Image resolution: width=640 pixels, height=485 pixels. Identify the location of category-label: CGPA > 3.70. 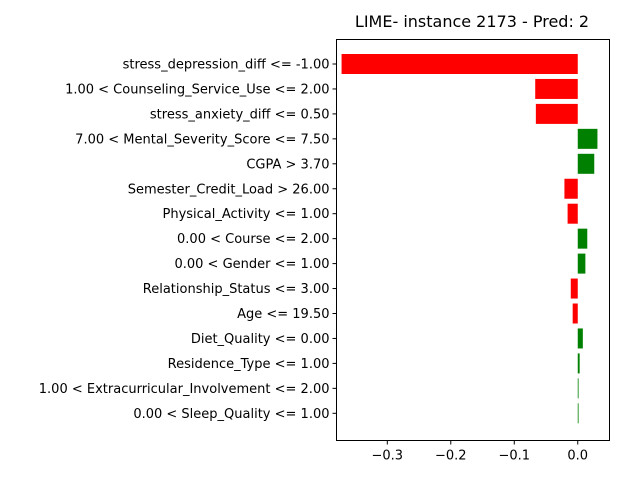
(287, 164).